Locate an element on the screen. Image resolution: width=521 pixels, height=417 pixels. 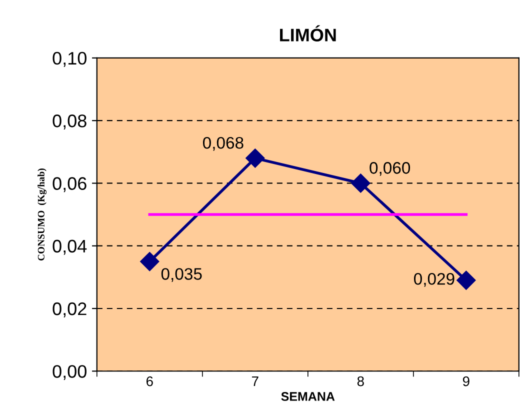
x-tick-label: 6 is located at coordinates (149, 381).